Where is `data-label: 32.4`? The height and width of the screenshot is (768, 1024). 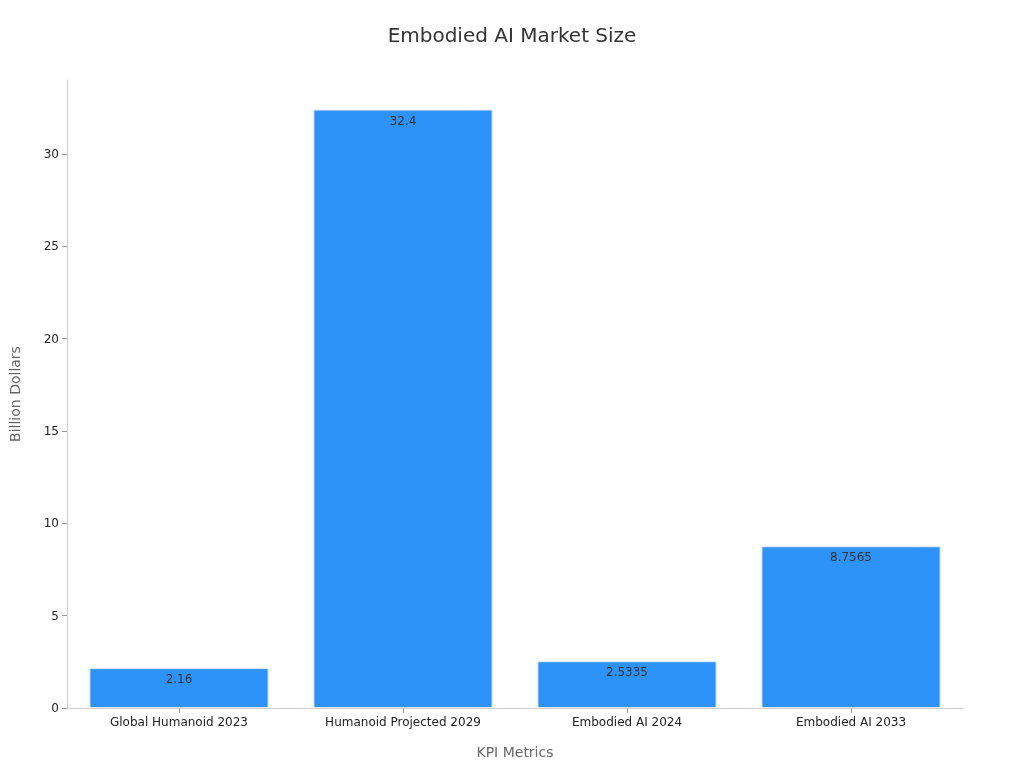
data-label: 32.4 is located at coordinates (403, 120).